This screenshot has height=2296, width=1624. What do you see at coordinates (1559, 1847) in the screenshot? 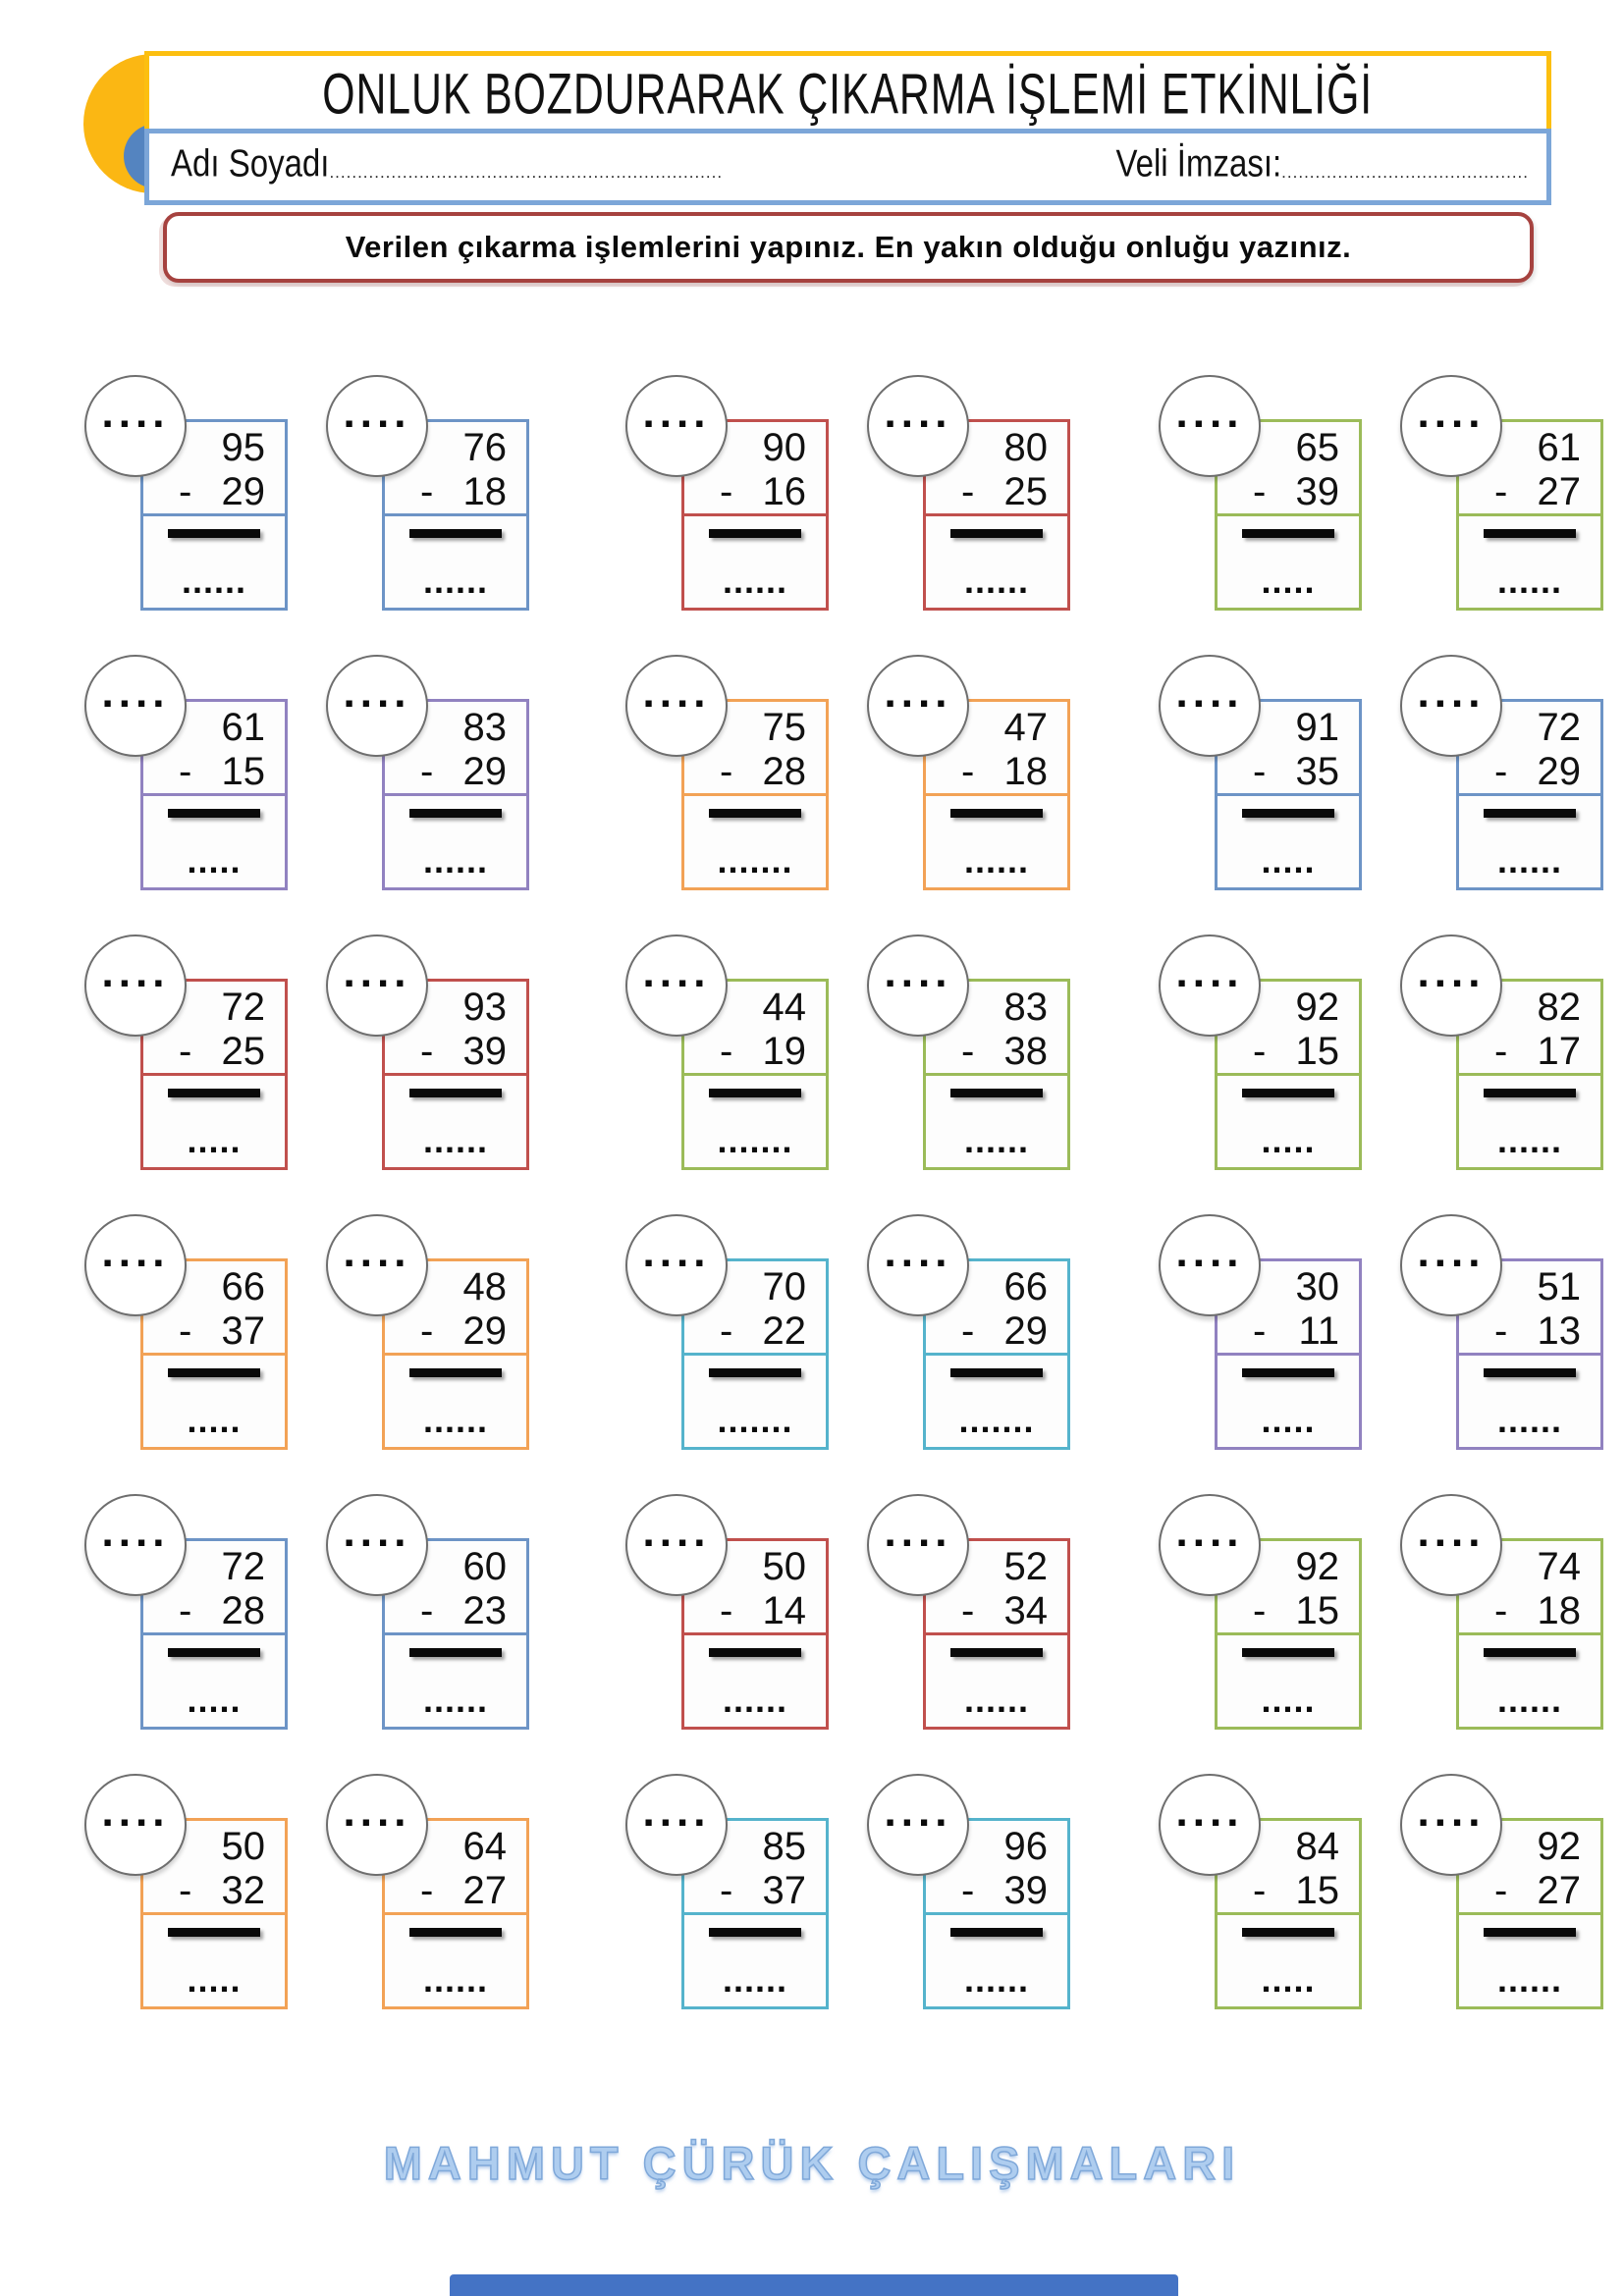
I see `minuend: 92` at bounding box center [1559, 1847].